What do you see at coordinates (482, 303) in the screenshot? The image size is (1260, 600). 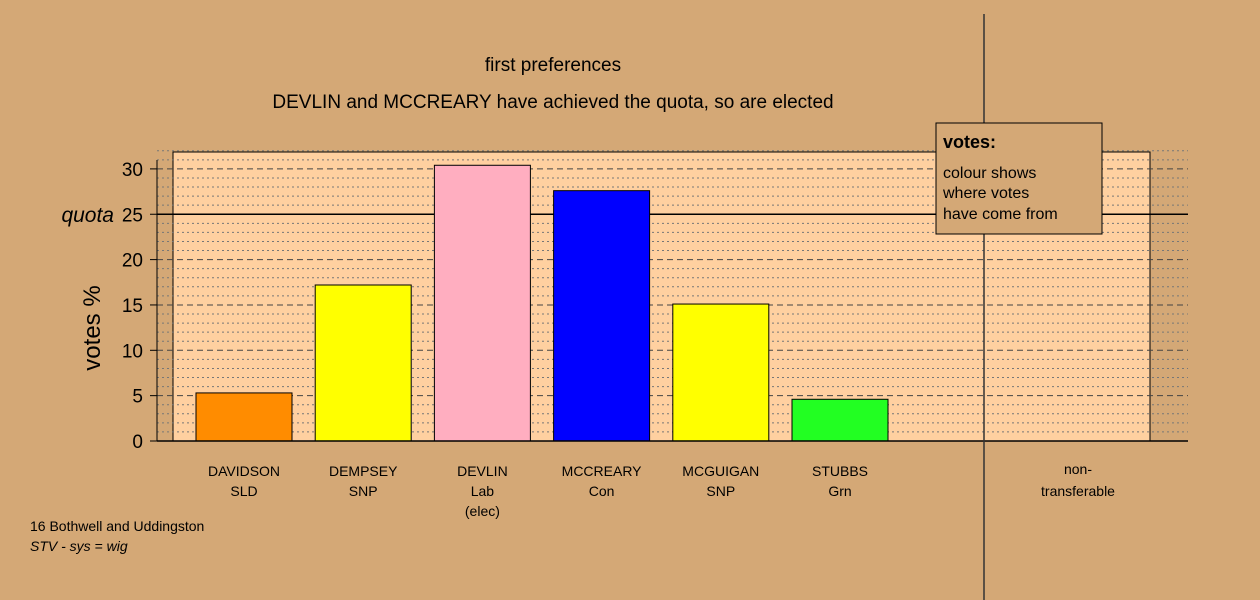 I see `bar-devlin` at bounding box center [482, 303].